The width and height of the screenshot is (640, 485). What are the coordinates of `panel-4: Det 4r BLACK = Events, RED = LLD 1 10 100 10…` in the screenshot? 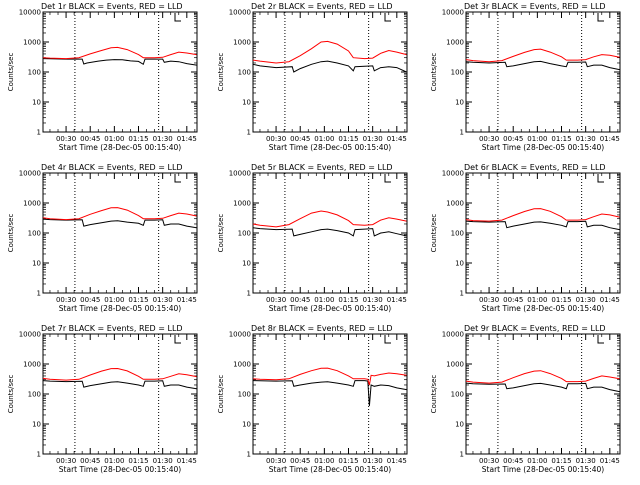 It's located at (102, 238).